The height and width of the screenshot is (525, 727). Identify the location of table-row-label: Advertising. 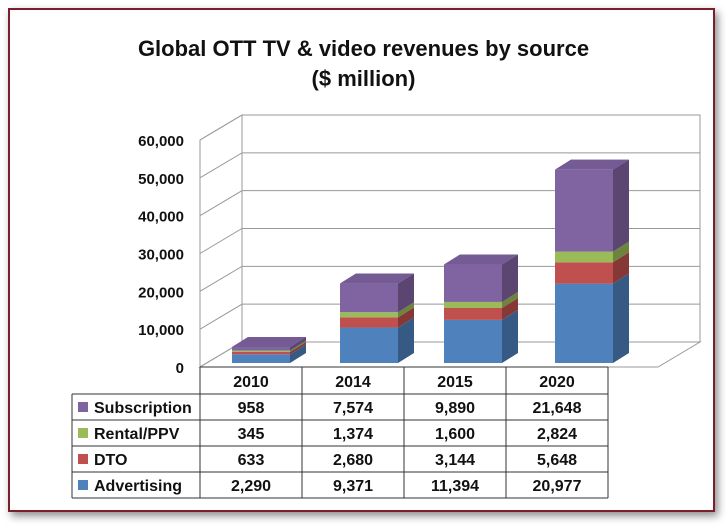
(138, 486).